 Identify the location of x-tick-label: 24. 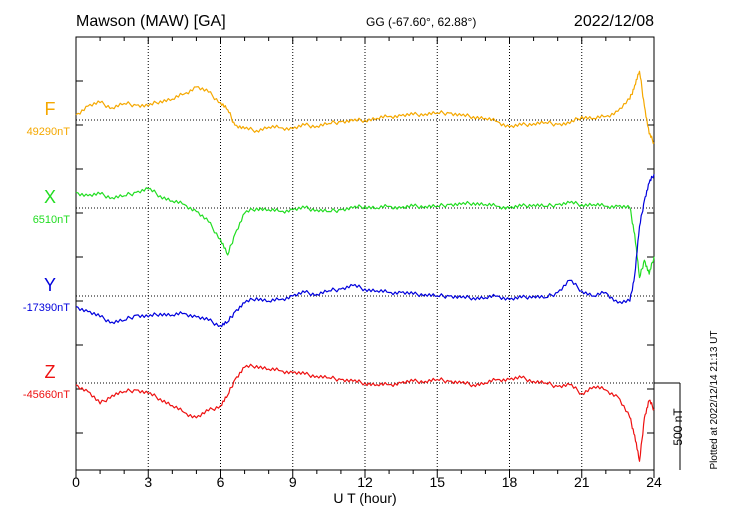
(654, 482).